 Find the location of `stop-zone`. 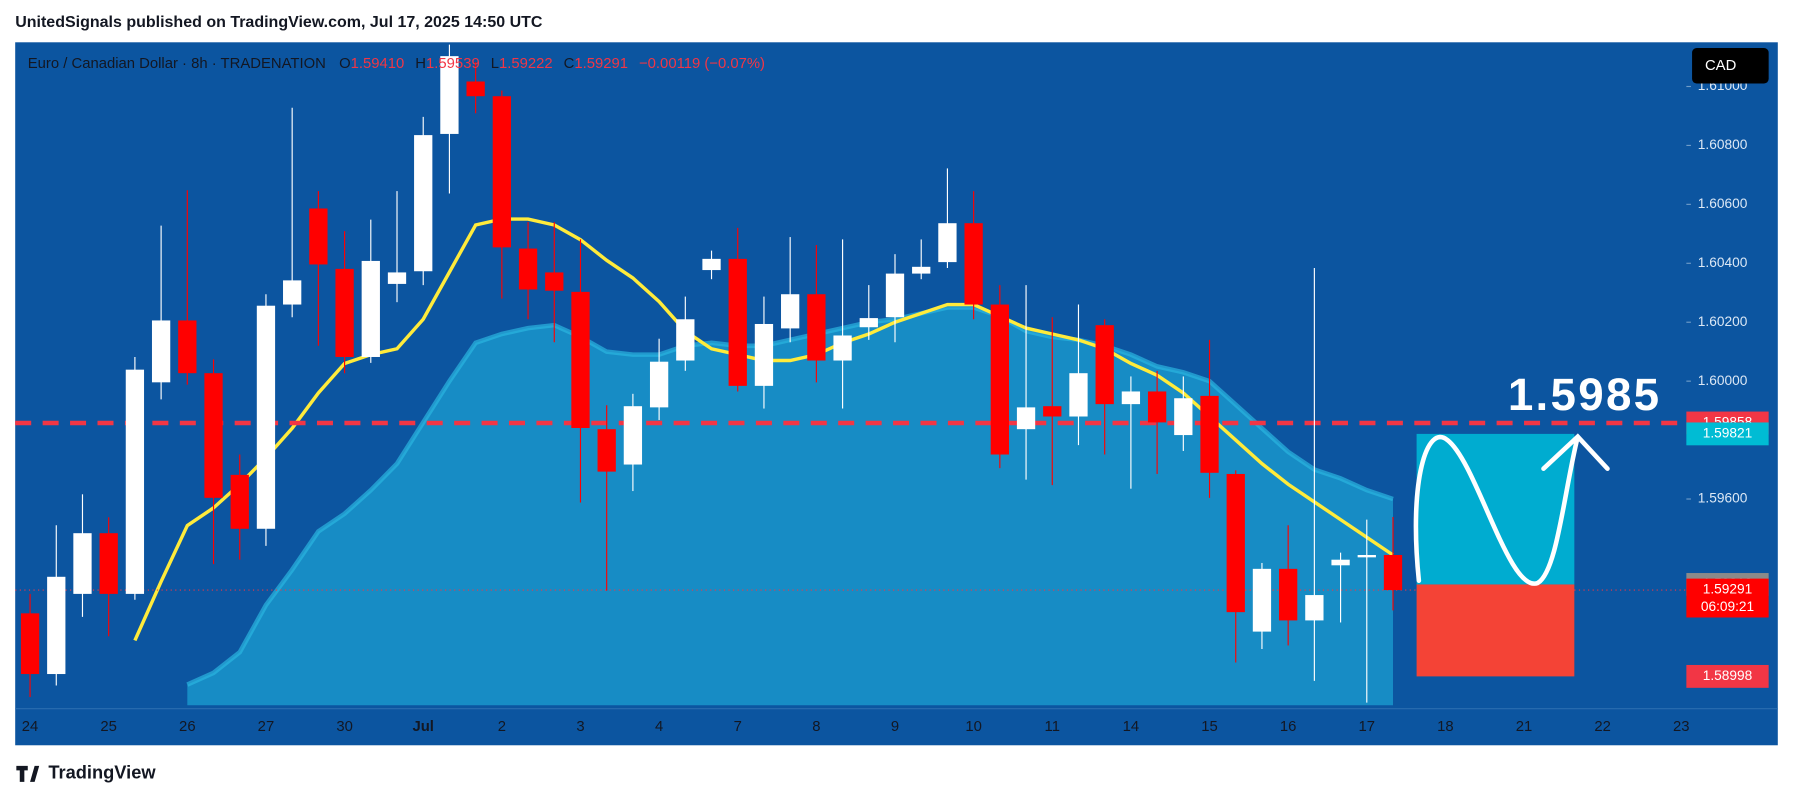

stop-zone is located at coordinates (1495, 630).